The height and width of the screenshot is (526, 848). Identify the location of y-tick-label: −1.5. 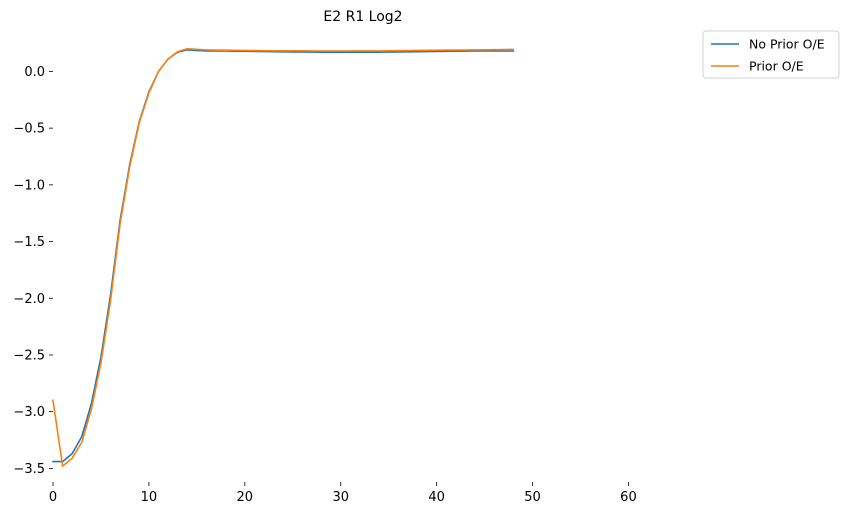
(29, 242).